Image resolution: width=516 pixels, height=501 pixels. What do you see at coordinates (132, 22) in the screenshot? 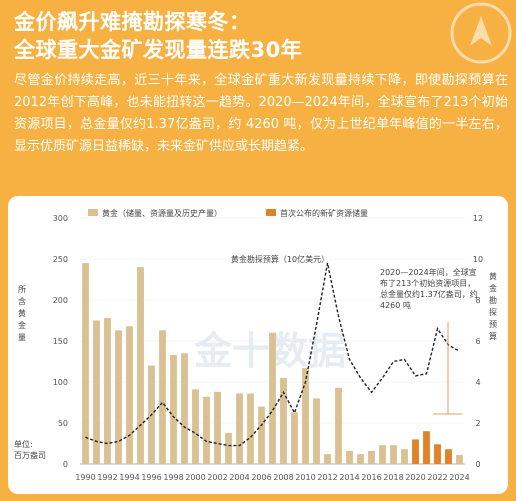
I see `headline-line-1: 金价飙升难掩勘探寒冬：` at bounding box center [132, 22].